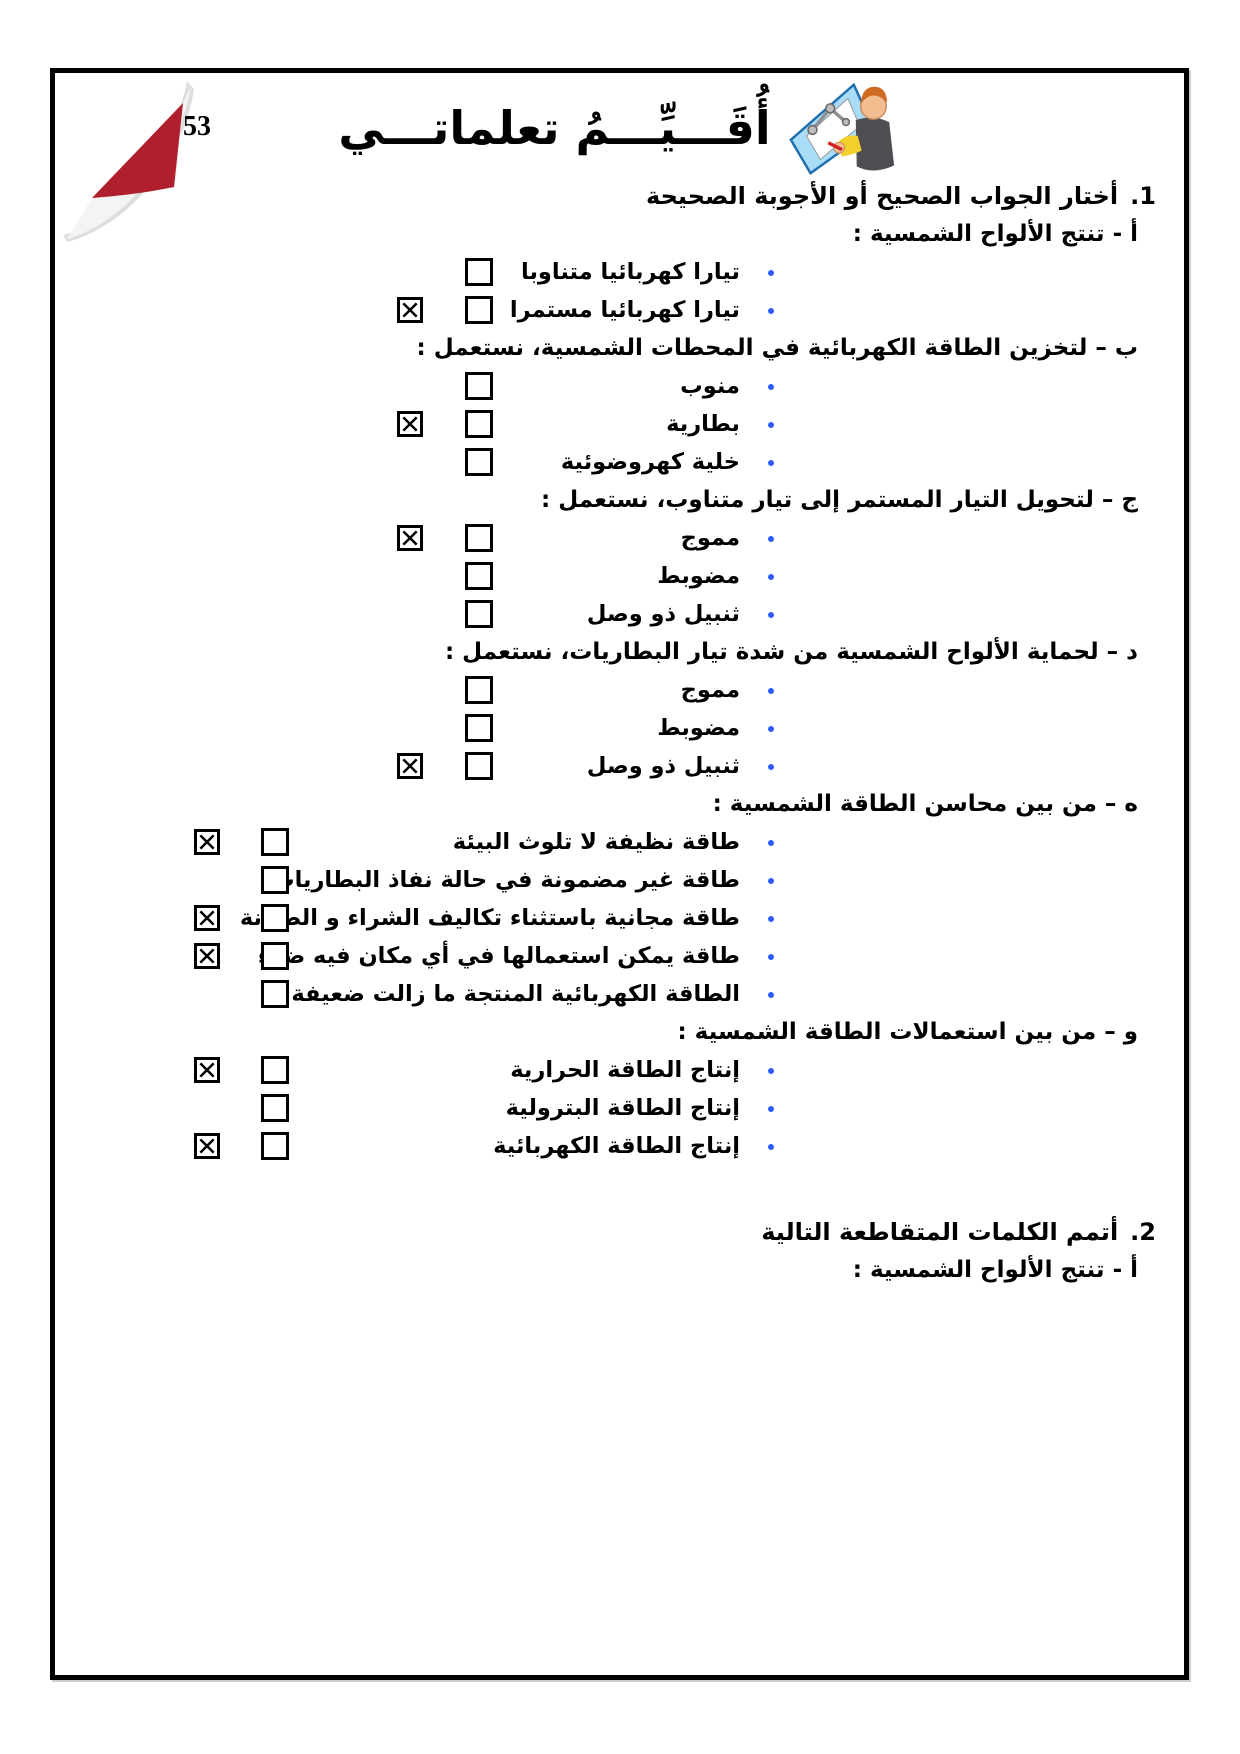 Image resolution: width=1240 pixels, height=1754 pixels. Describe the element at coordinates (650, 462) in the screenshot. I see `option-label: خلية كهروضوئية` at that location.